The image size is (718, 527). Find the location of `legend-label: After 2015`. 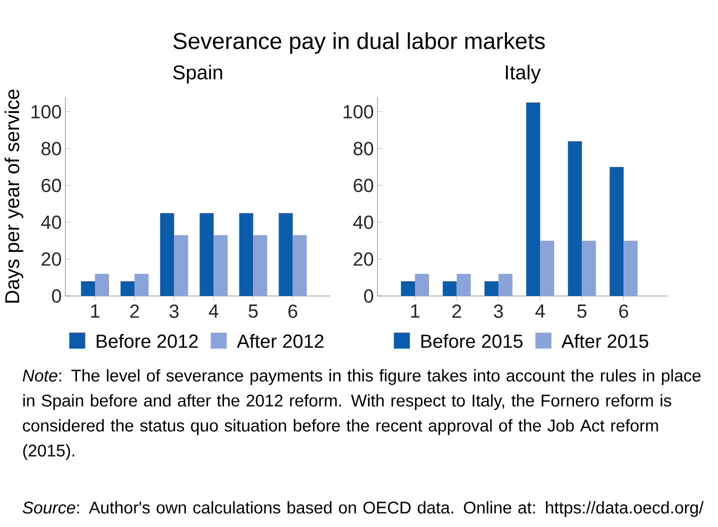

legend-label: After 2015 is located at coordinates (604, 341).